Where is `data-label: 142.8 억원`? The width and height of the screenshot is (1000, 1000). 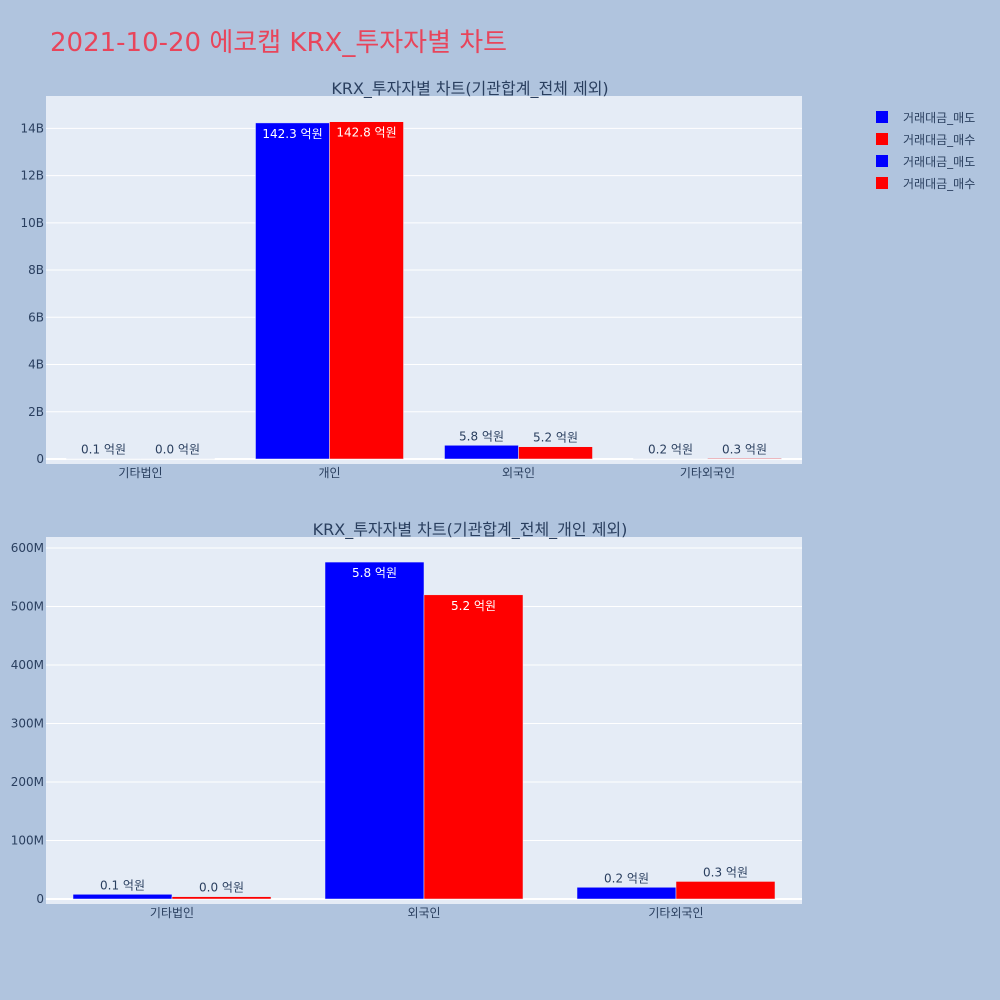
data-label: 142.8 억원 is located at coordinates (366, 133).